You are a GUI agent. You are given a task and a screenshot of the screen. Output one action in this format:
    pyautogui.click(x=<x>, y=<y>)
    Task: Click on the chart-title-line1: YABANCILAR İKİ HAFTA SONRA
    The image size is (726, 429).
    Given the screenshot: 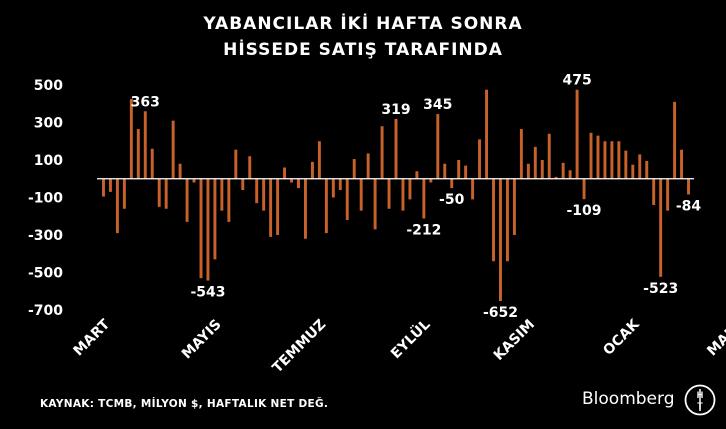 What is the action you would take?
    pyautogui.click(x=363, y=24)
    